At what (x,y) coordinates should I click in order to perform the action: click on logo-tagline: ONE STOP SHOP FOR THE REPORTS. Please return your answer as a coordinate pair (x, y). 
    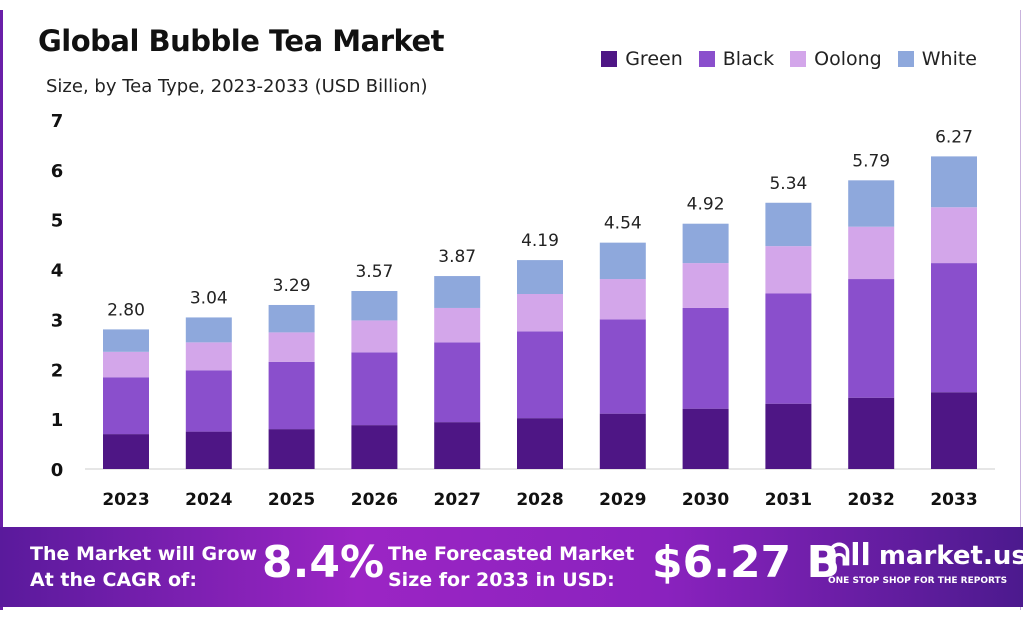
    Looking at the image, I should click on (918, 581).